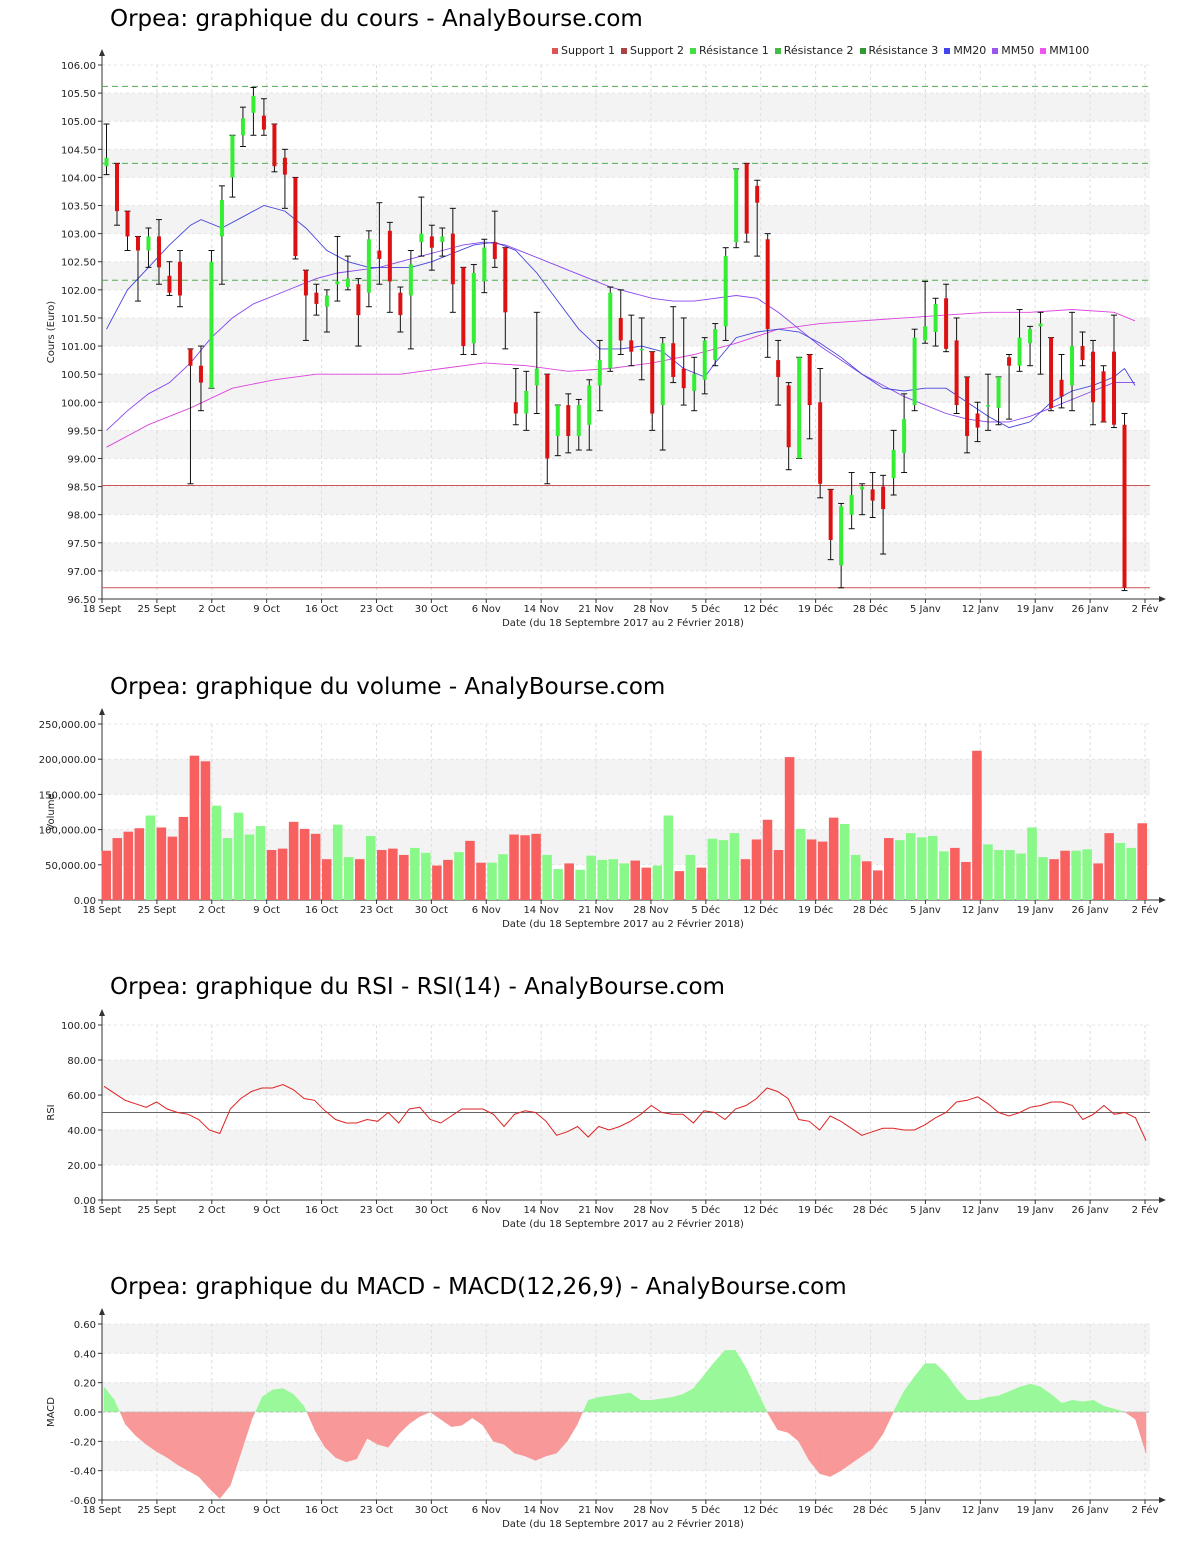 The height and width of the screenshot is (1550, 1200). What do you see at coordinates (818, 50) in the screenshot?
I see `legend-label: Résistance 2` at bounding box center [818, 50].